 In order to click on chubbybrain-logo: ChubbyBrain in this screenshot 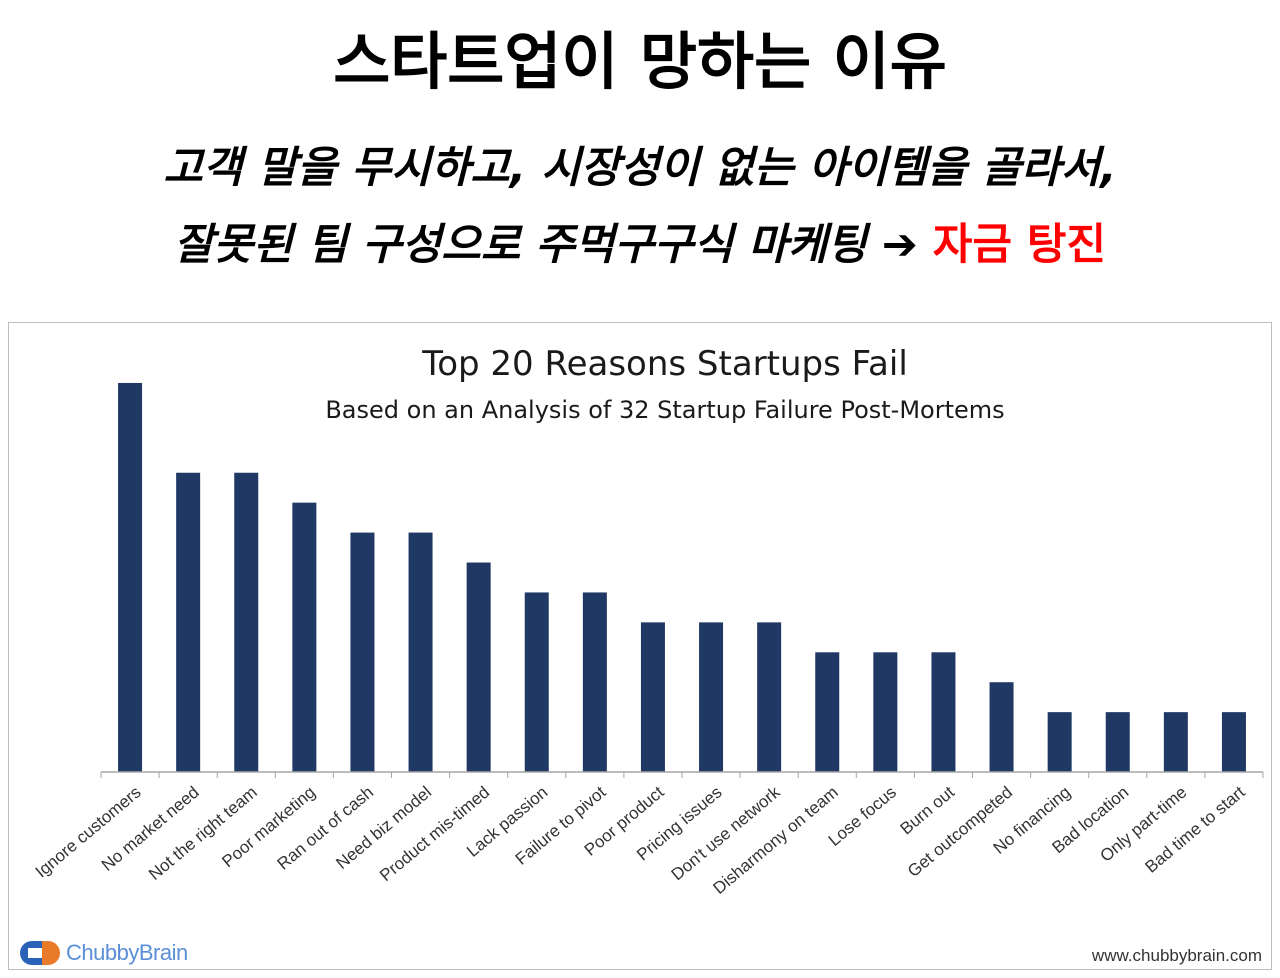, I will do `click(104, 953)`.